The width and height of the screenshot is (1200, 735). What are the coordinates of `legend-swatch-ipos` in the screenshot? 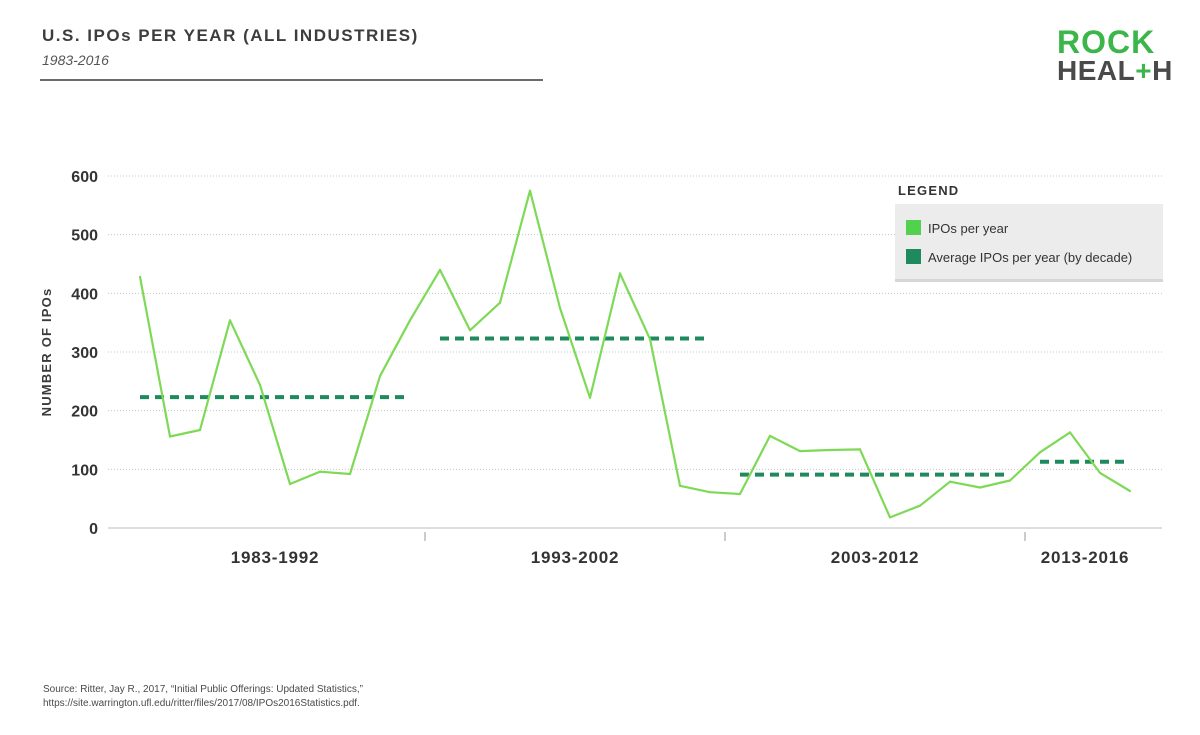 It's located at (913, 227).